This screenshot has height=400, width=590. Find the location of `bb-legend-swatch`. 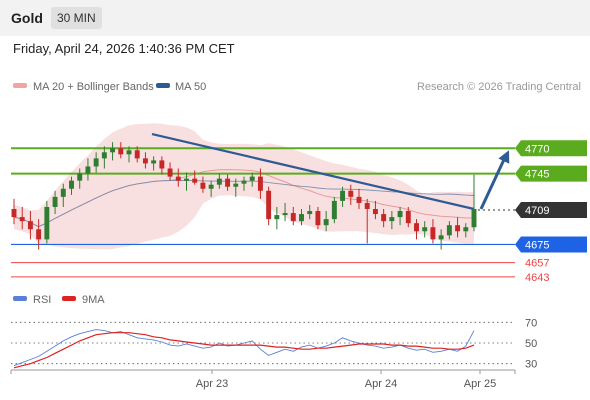

bb-legend-swatch is located at coordinates (20, 85).